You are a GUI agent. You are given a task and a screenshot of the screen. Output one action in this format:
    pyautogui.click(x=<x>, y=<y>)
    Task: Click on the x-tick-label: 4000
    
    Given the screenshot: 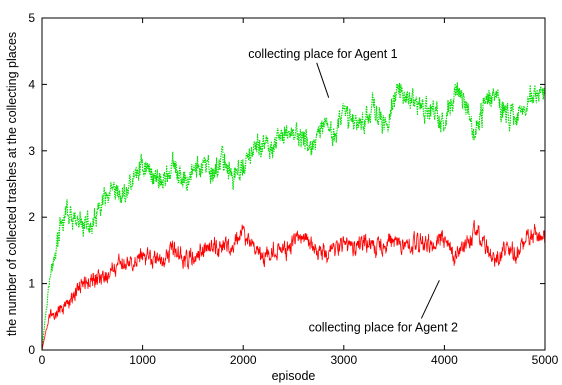 What is the action you would take?
    pyautogui.click(x=444, y=360)
    